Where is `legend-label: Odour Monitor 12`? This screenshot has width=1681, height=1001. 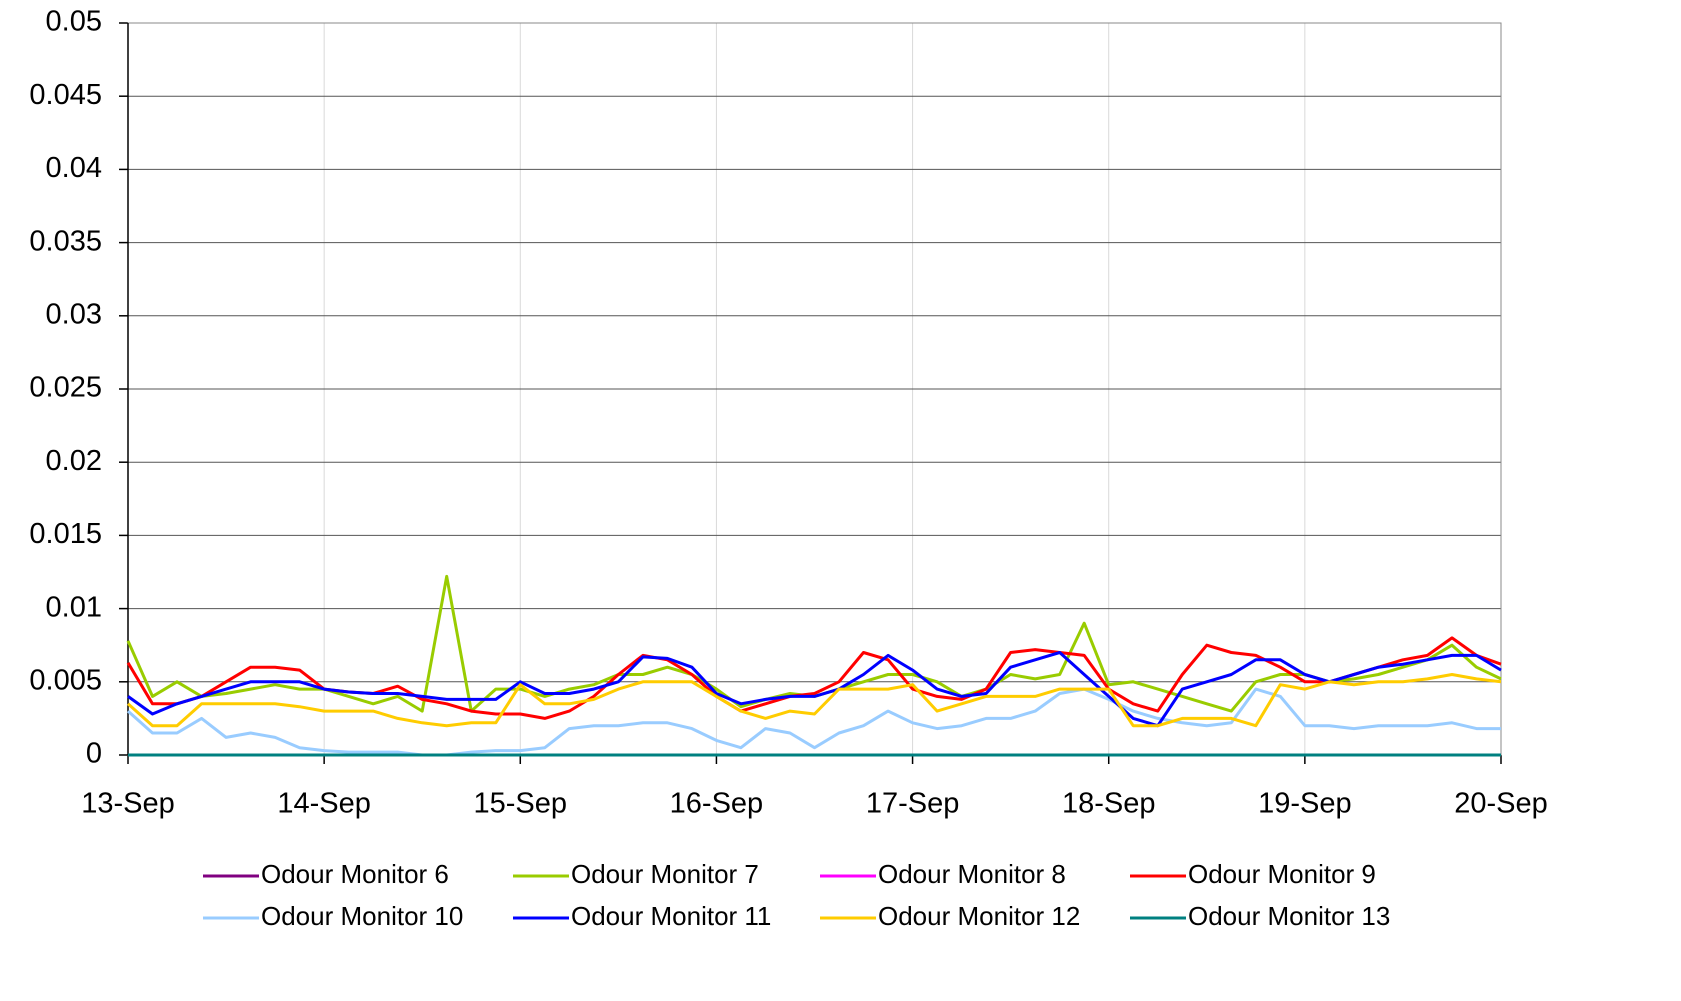 legend-label: Odour Monitor 12 is located at coordinates (979, 916).